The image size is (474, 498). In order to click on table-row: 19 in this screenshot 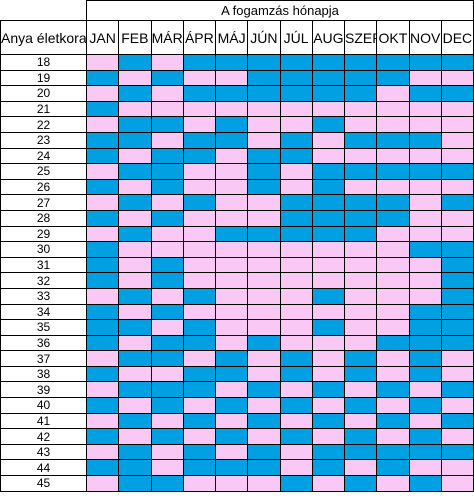, I will do `click(237, 78)`.